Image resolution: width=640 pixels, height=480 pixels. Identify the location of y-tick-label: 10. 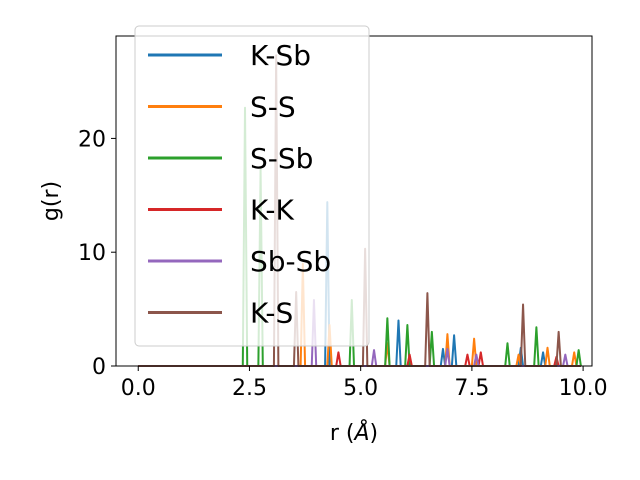
(92, 253).